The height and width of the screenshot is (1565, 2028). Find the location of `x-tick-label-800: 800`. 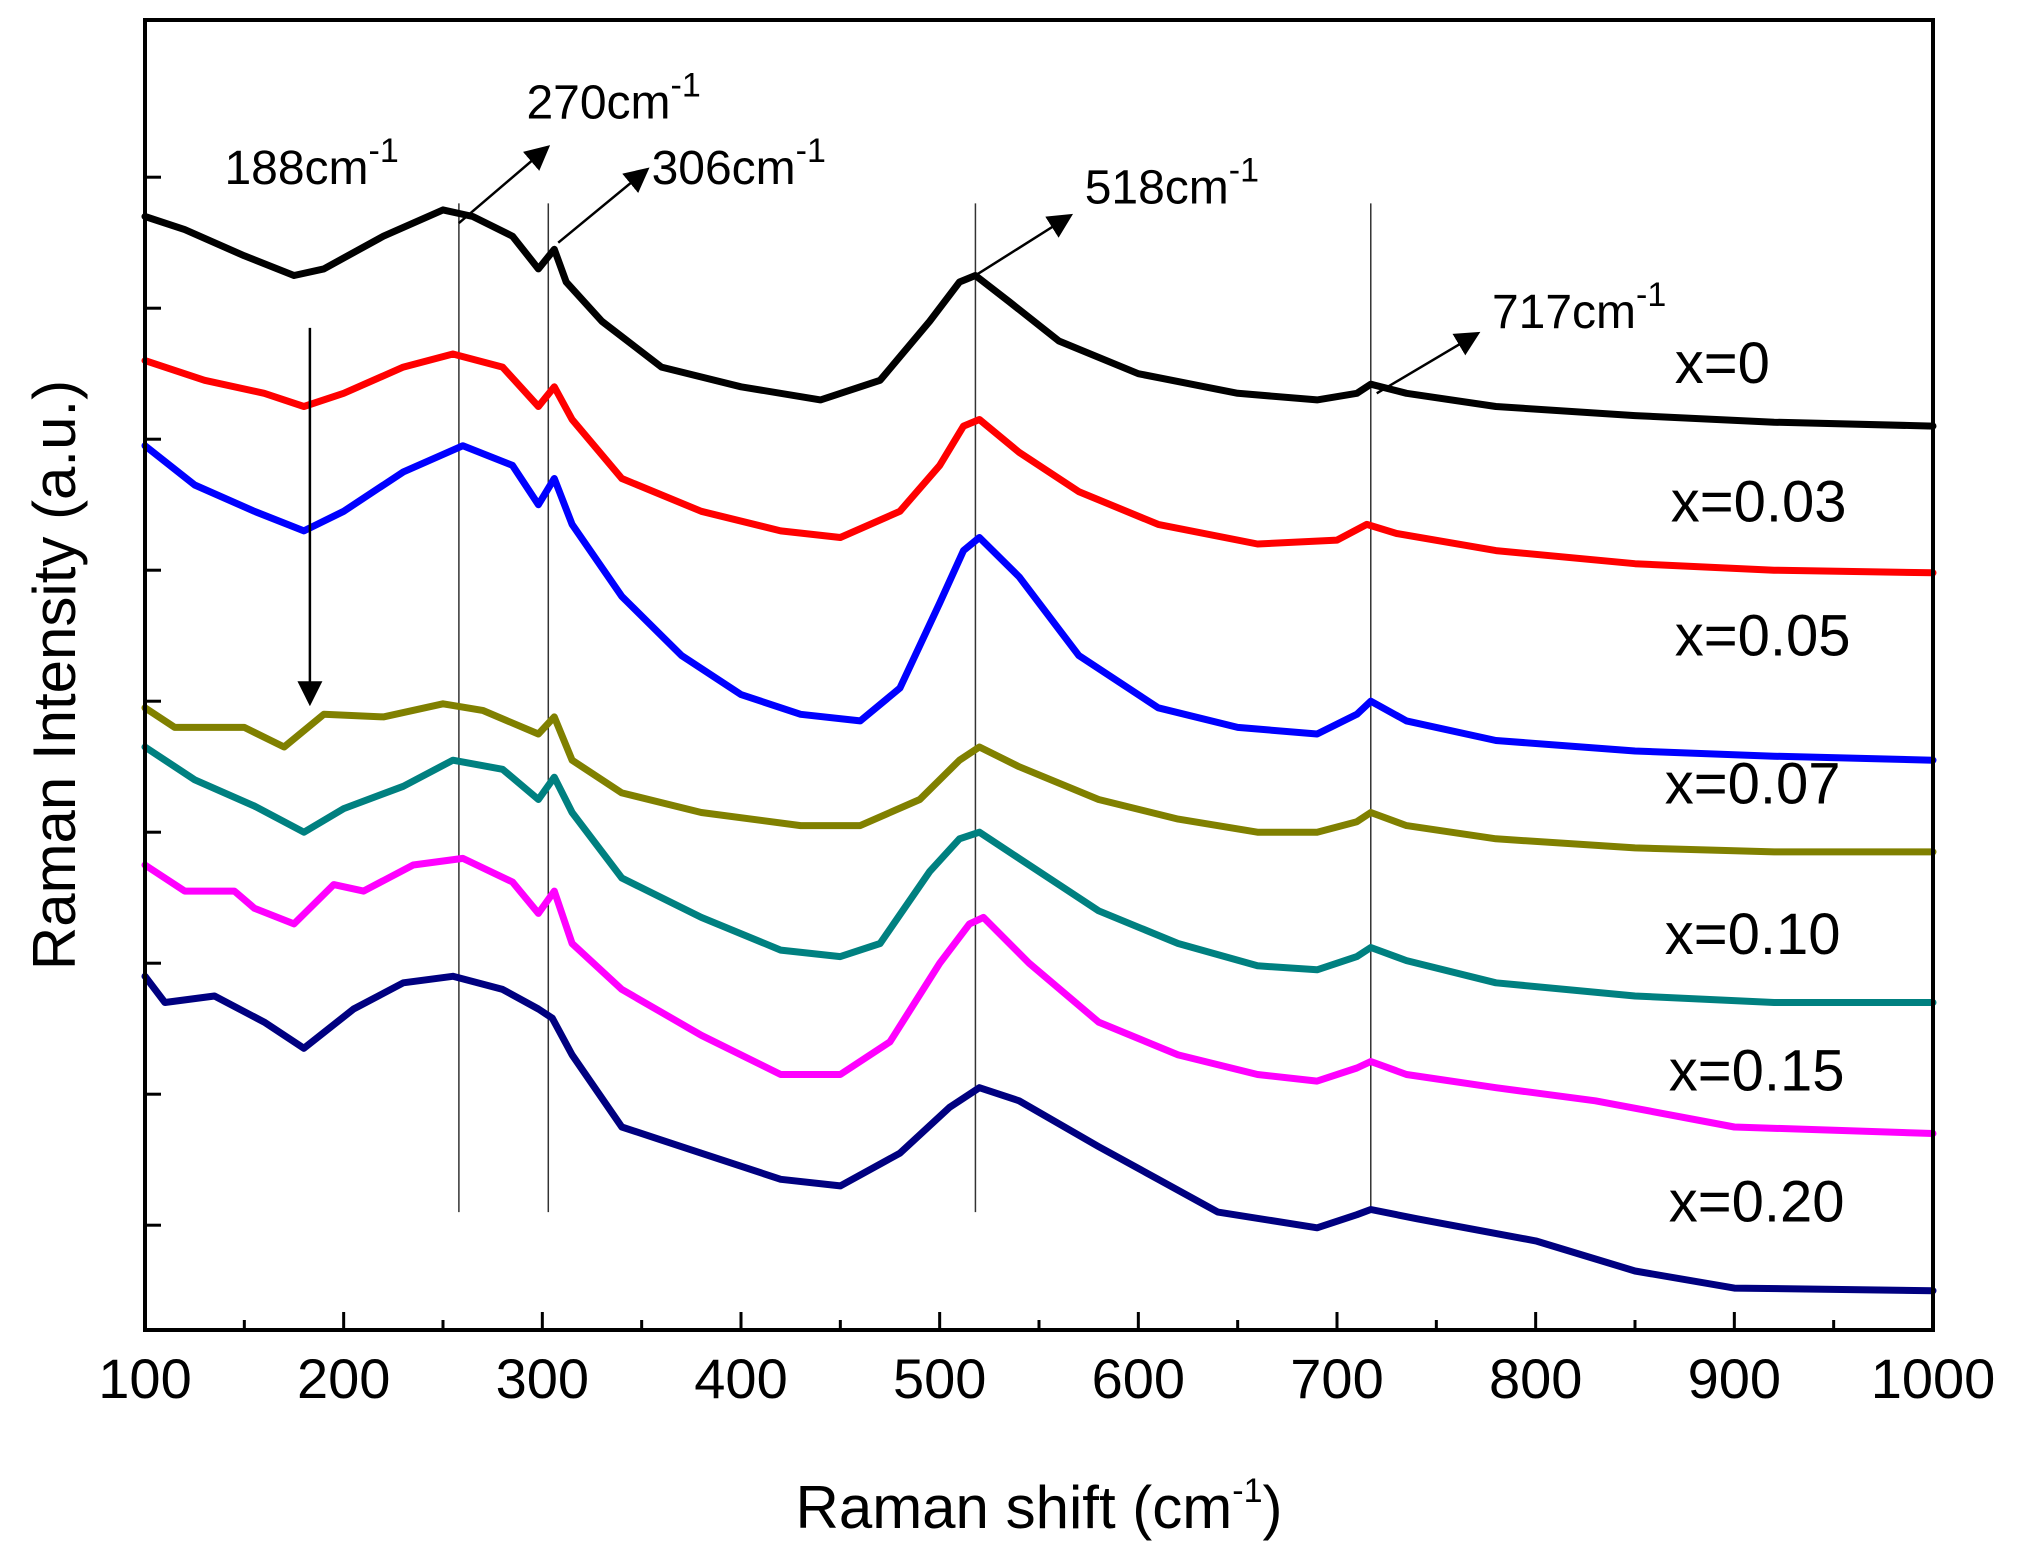

x-tick-label-800: 800 is located at coordinates (1535, 1378).